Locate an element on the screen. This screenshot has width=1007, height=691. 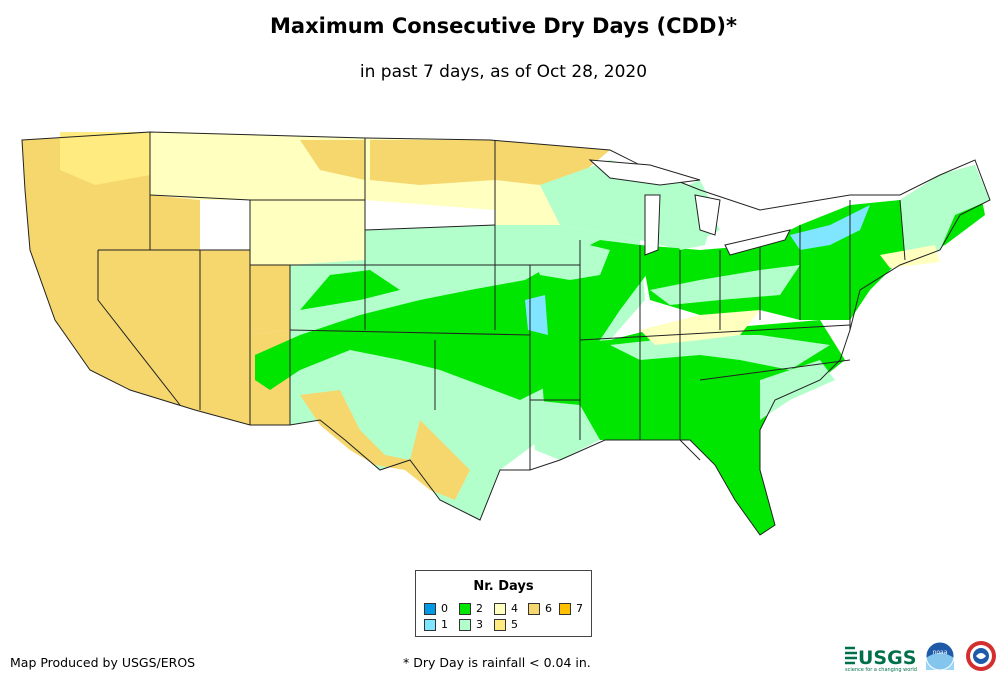
usgs-logo-text: USGS is located at coordinates (887, 658).